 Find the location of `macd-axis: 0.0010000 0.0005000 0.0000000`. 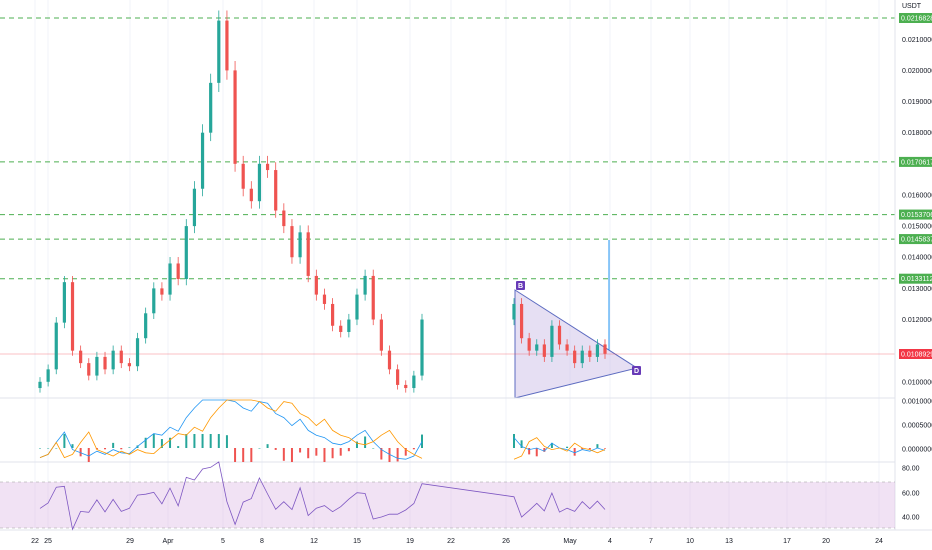

macd-axis: 0.0010000 0.0005000 0.0000000 is located at coordinates (917, 426).